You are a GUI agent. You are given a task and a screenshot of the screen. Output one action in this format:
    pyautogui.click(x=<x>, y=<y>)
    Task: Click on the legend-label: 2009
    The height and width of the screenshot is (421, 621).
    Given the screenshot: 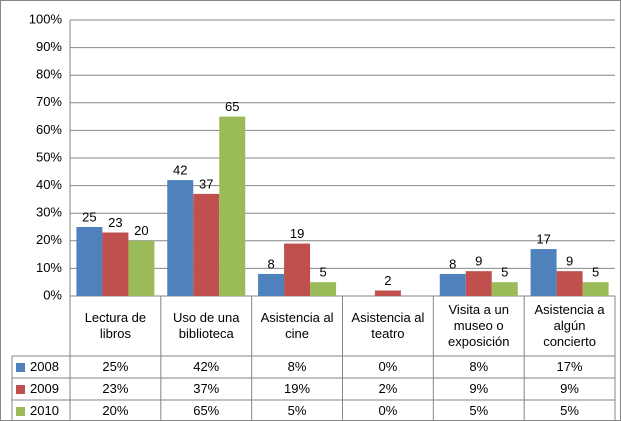 What is the action you would take?
    pyautogui.click(x=44, y=388)
    